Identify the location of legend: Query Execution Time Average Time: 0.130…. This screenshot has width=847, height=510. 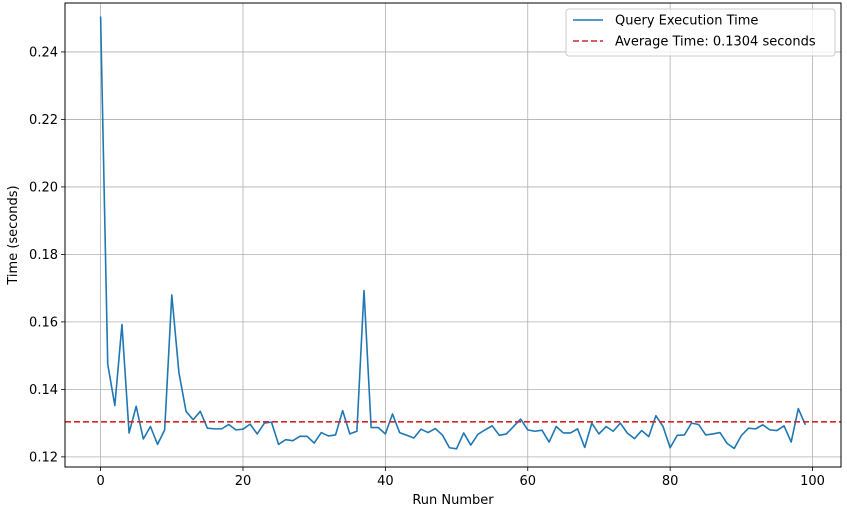
(700, 32).